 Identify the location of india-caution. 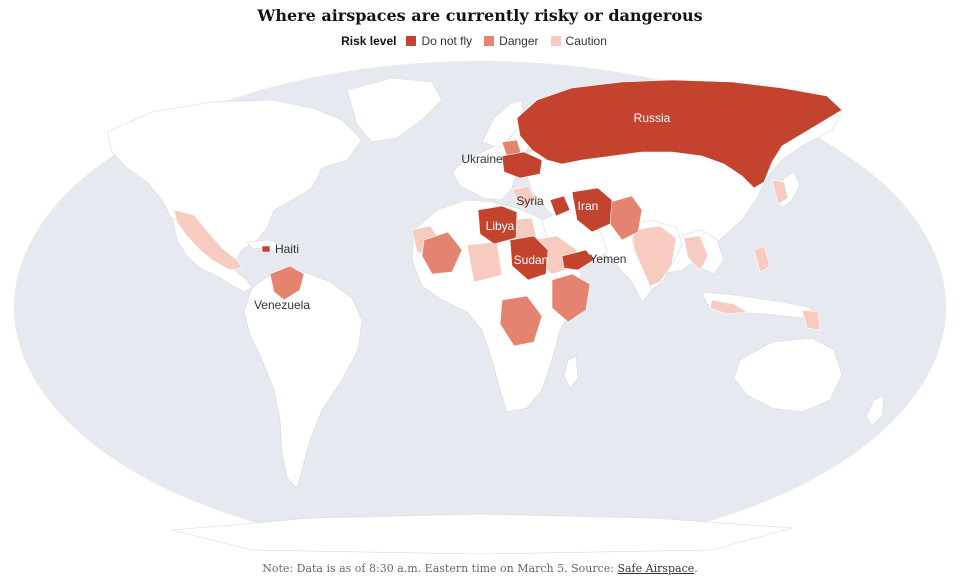
(654, 256).